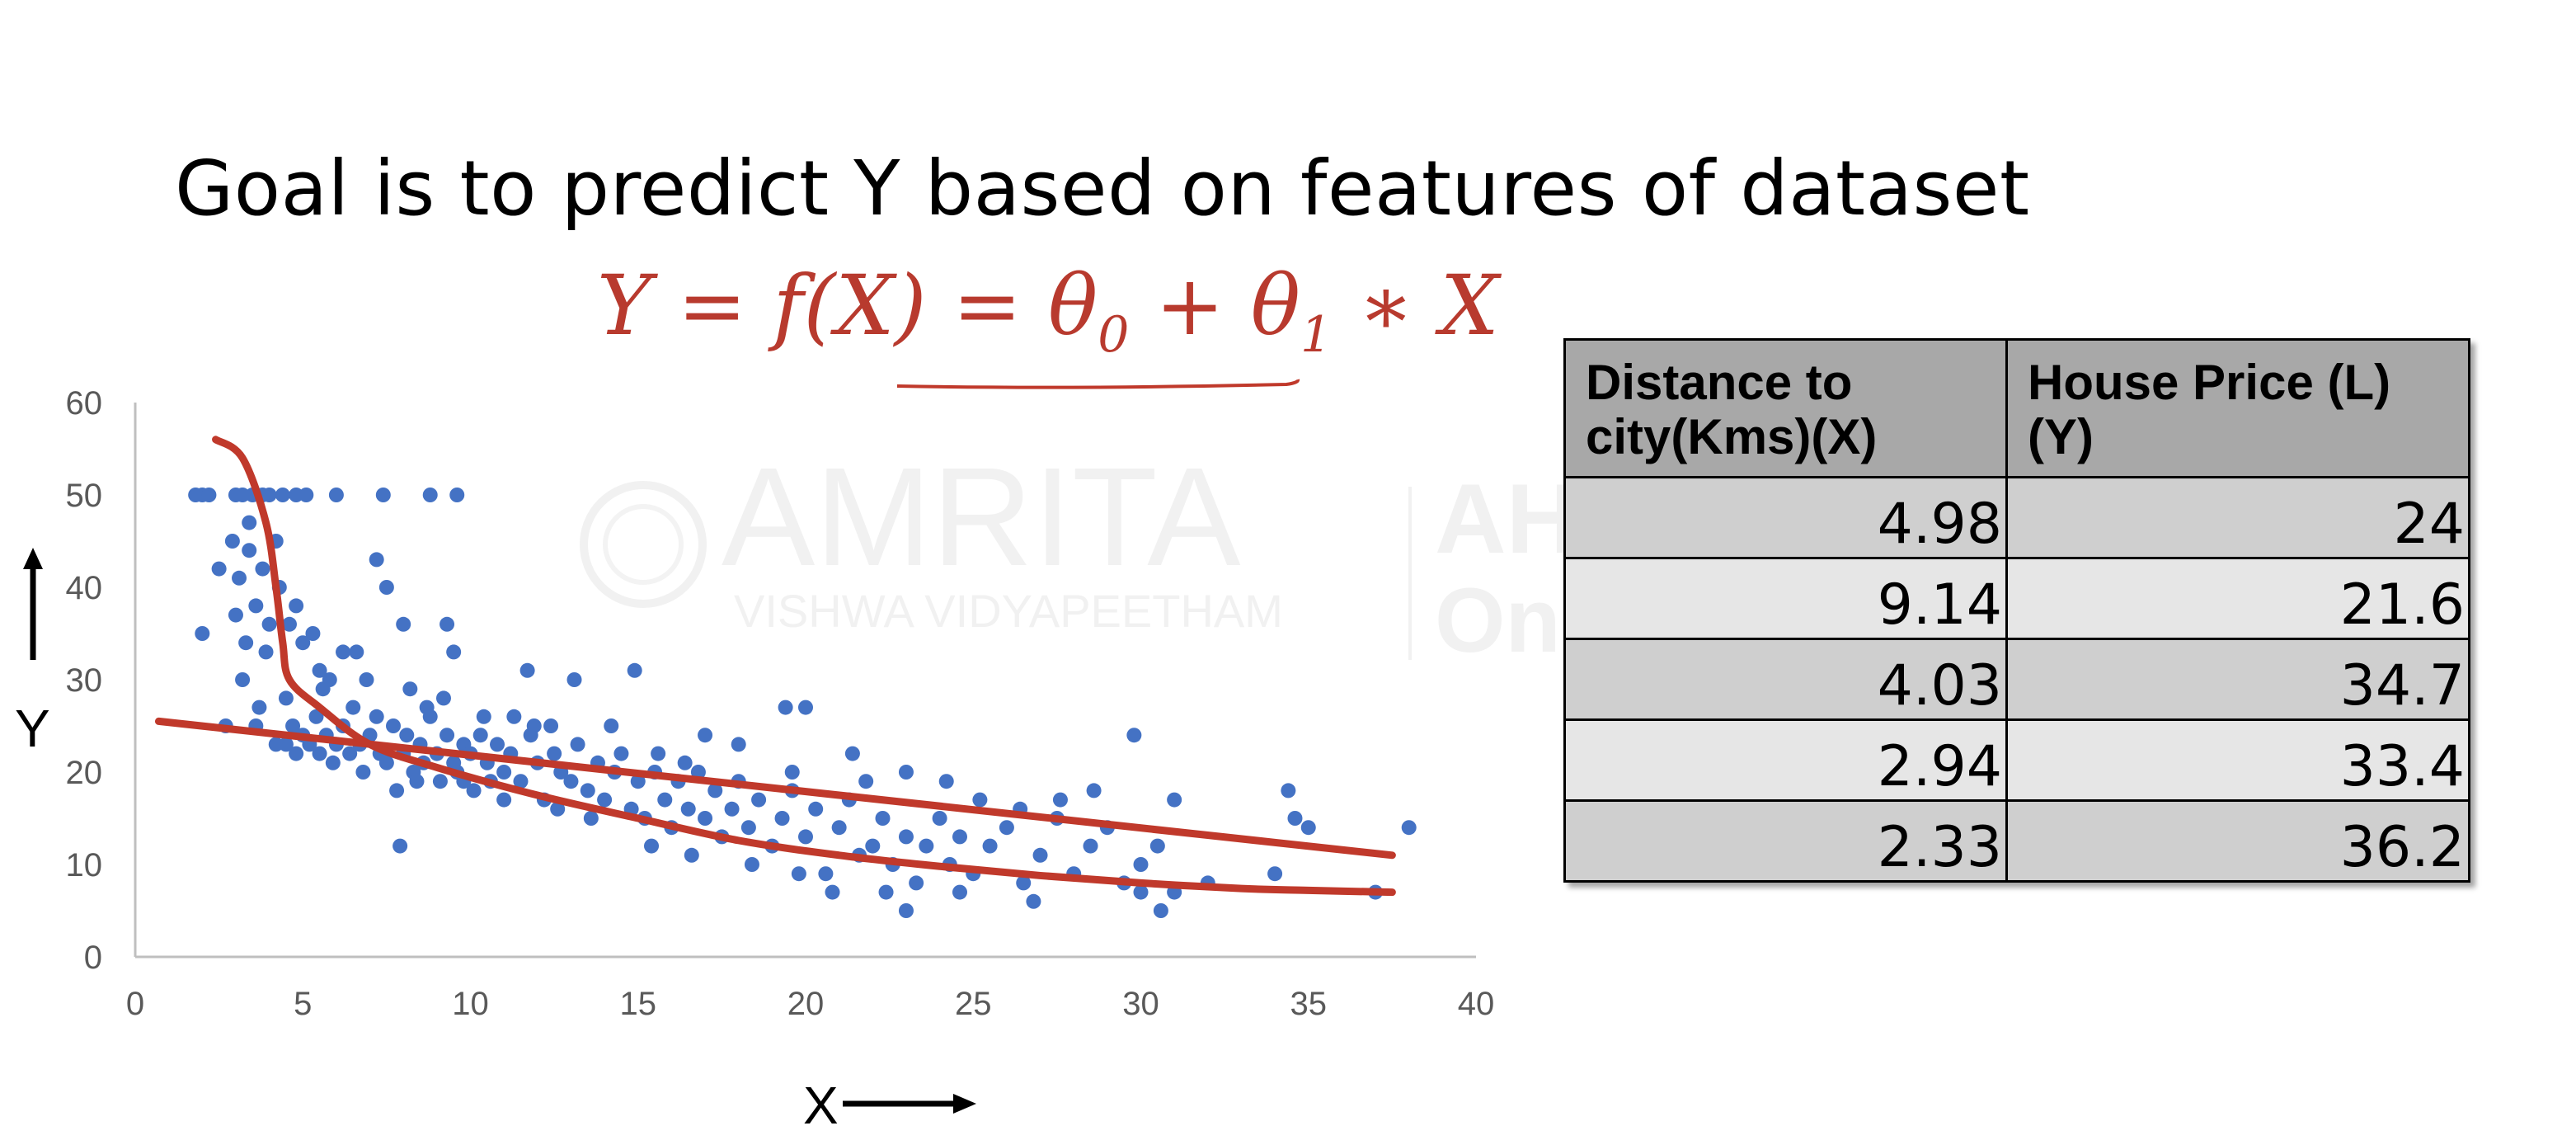 The image size is (2576, 1140). I want to click on table-row: 9.14 21.6, so click(2016, 598).